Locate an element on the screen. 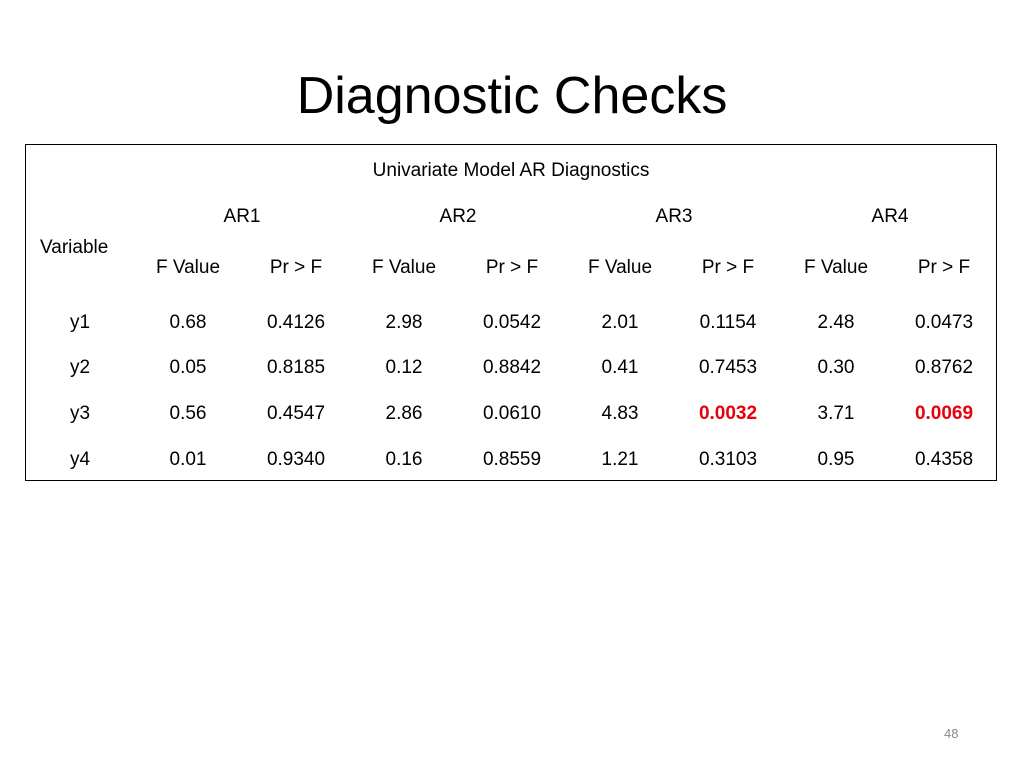 This screenshot has width=1024, height=768. table-cell: 0.0473 is located at coordinates (944, 322).